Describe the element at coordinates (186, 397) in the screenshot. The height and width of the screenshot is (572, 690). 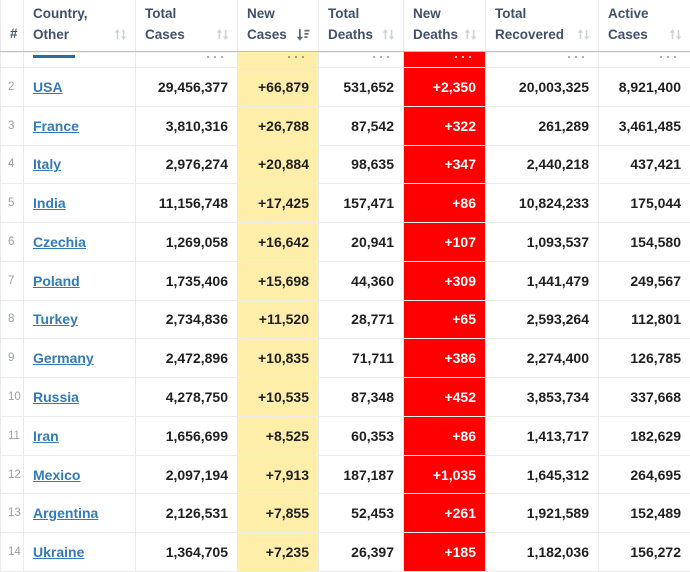
I see `total-cases-cell: 4,278,750` at that location.